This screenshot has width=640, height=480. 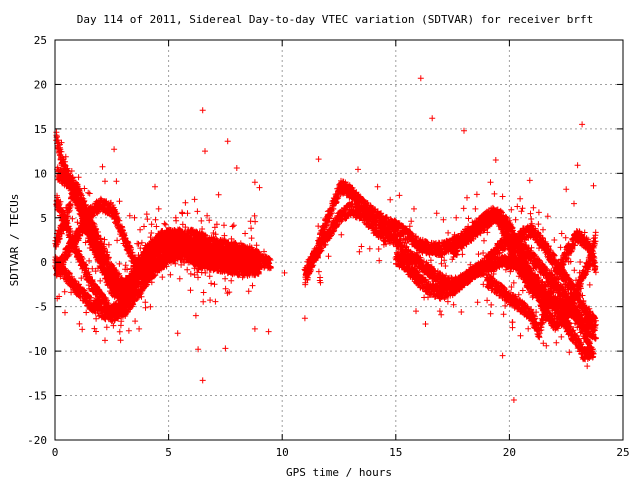 I want to click on x-tick-label: 10, so click(x=282, y=452).